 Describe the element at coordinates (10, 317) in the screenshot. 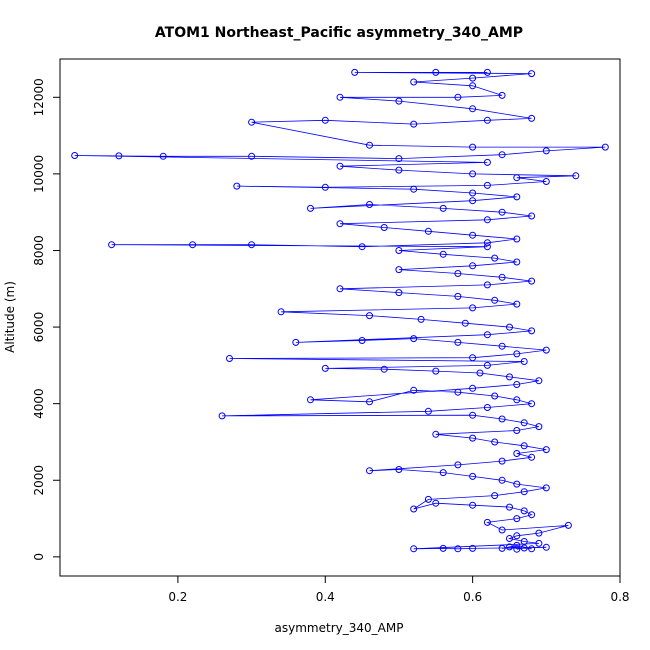

I see `y-axis-label: Altitude (m)` at that location.